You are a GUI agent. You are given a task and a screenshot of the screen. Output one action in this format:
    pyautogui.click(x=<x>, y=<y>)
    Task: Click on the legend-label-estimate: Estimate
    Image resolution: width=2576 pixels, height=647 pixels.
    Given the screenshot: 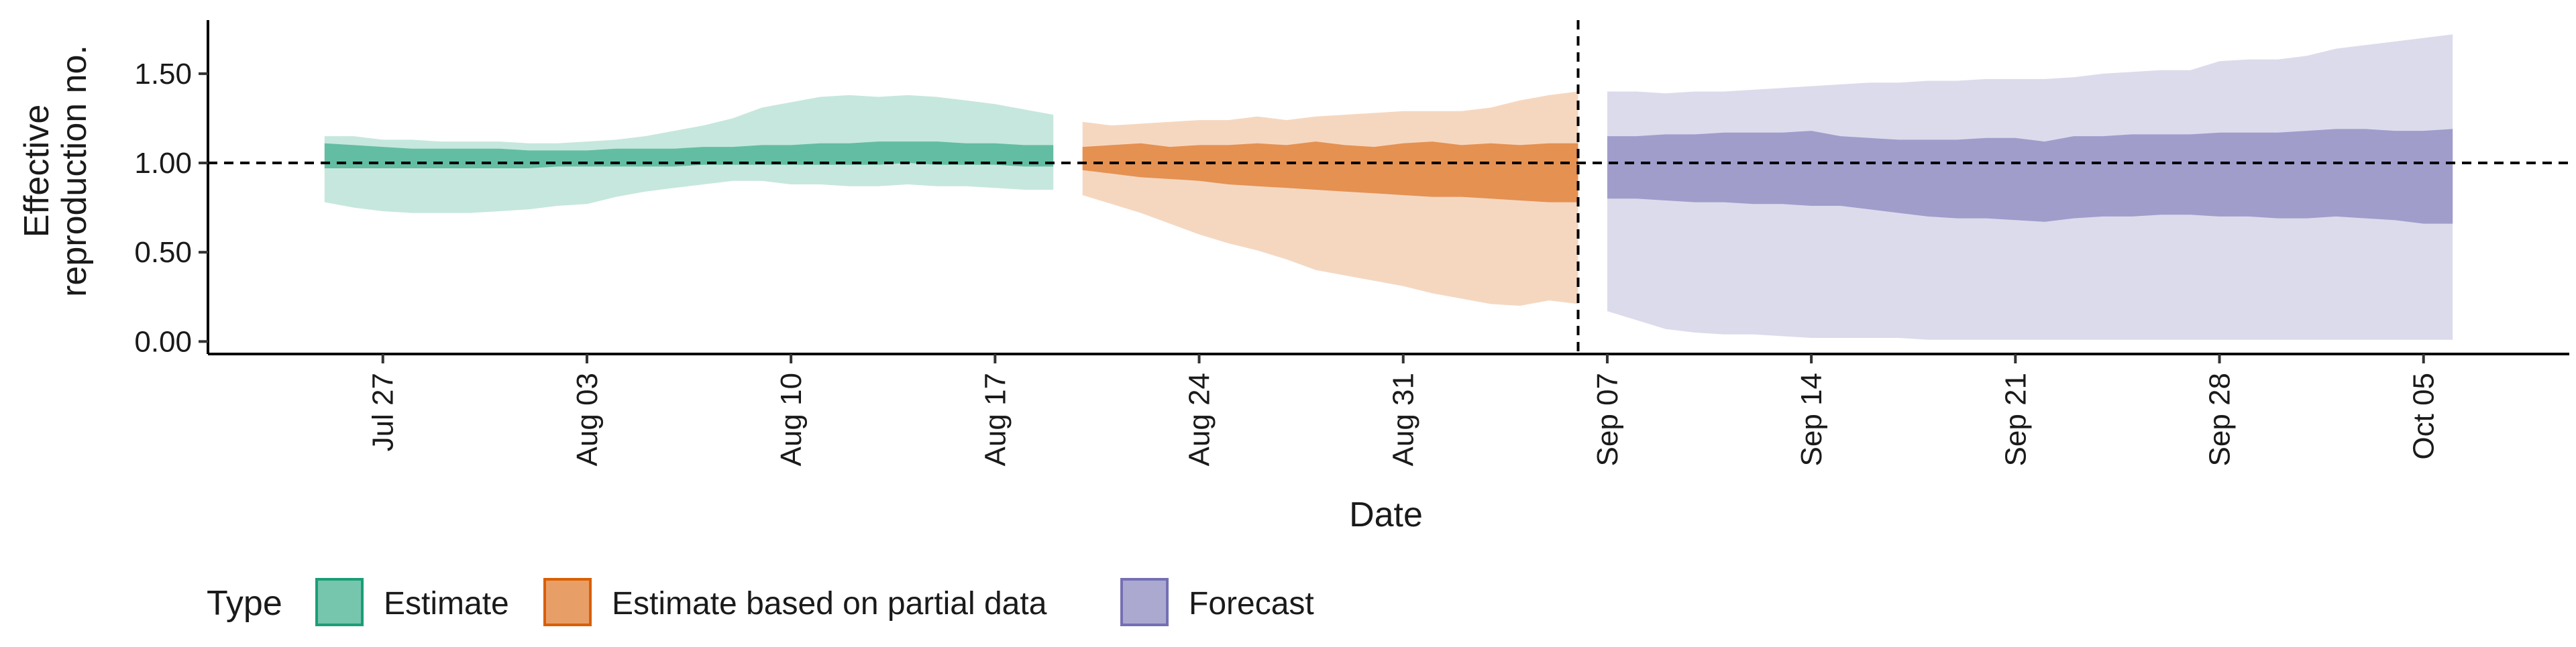 What is the action you would take?
    pyautogui.click(x=446, y=604)
    